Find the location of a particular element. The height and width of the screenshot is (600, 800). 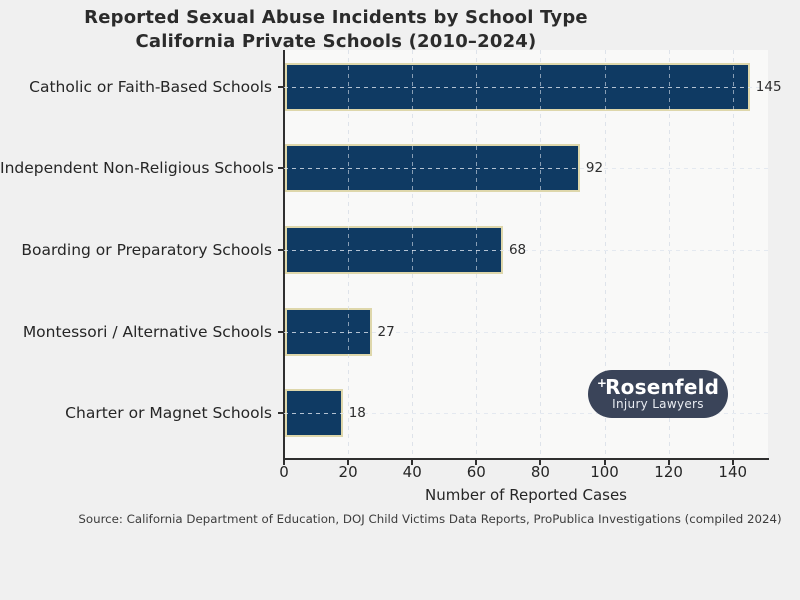

bar-value-label: 145 is located at coordinates (768, 86).